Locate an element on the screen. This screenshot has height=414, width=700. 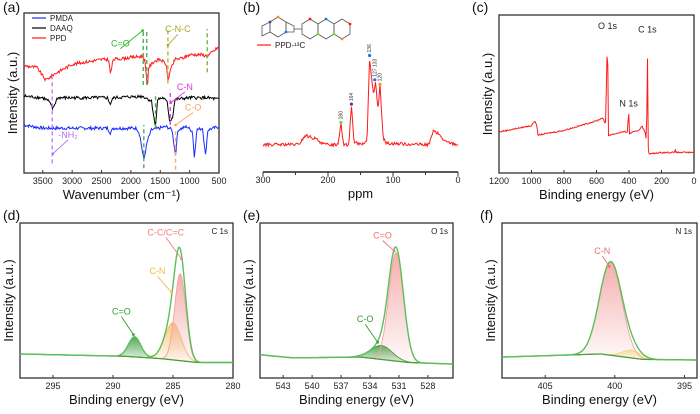
x-tick-label: 531 is located at coordinates (398, 386).